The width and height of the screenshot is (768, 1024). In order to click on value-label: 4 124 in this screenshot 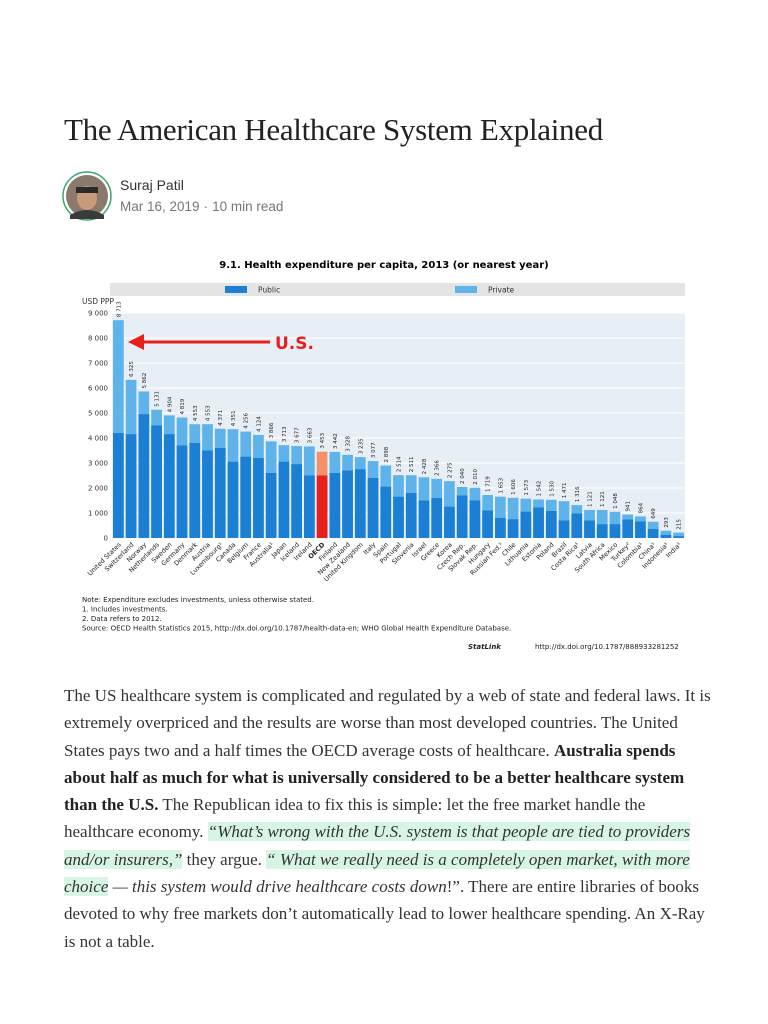, I will do `click(259, 424)`.